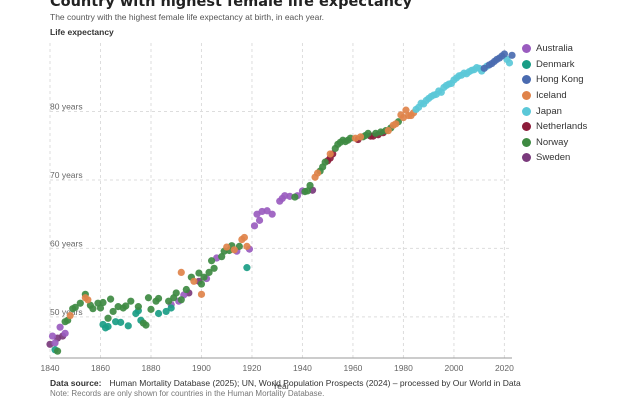 The height and width of the screenshot is (400, 640). Describe the element at coordinates (82, 32) in the screenshot. I see `y-axis-label: Life expectancy` at that location.